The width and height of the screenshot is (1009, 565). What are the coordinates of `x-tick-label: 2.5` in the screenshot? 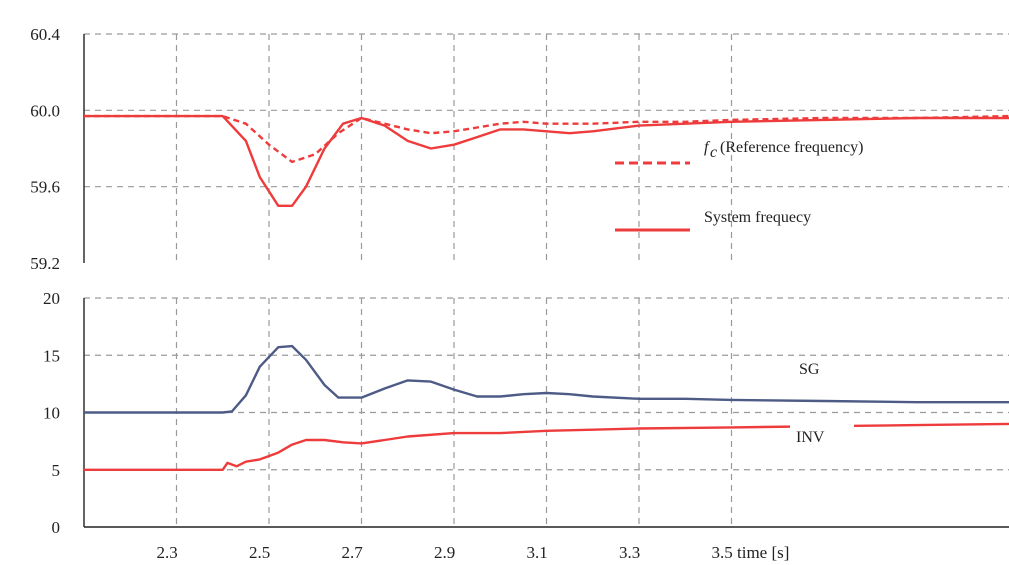 It's located at (259, 552).